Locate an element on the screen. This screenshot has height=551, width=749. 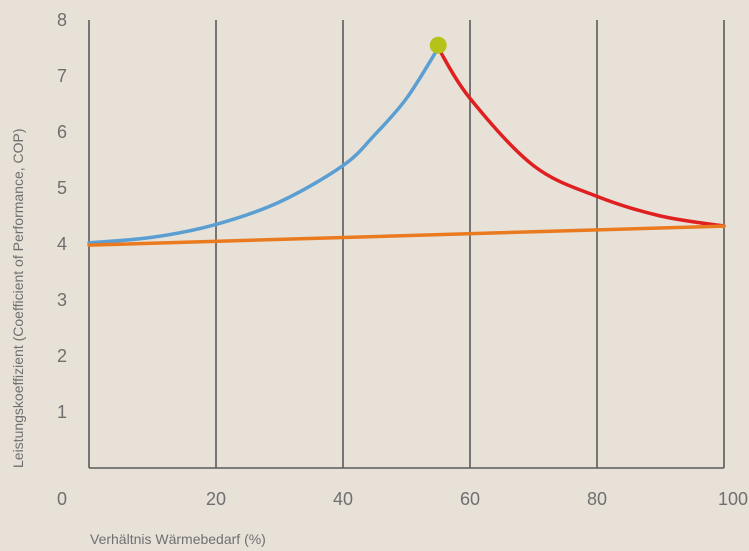
x-tick-label: 20 is located at coordinates (216, 499).